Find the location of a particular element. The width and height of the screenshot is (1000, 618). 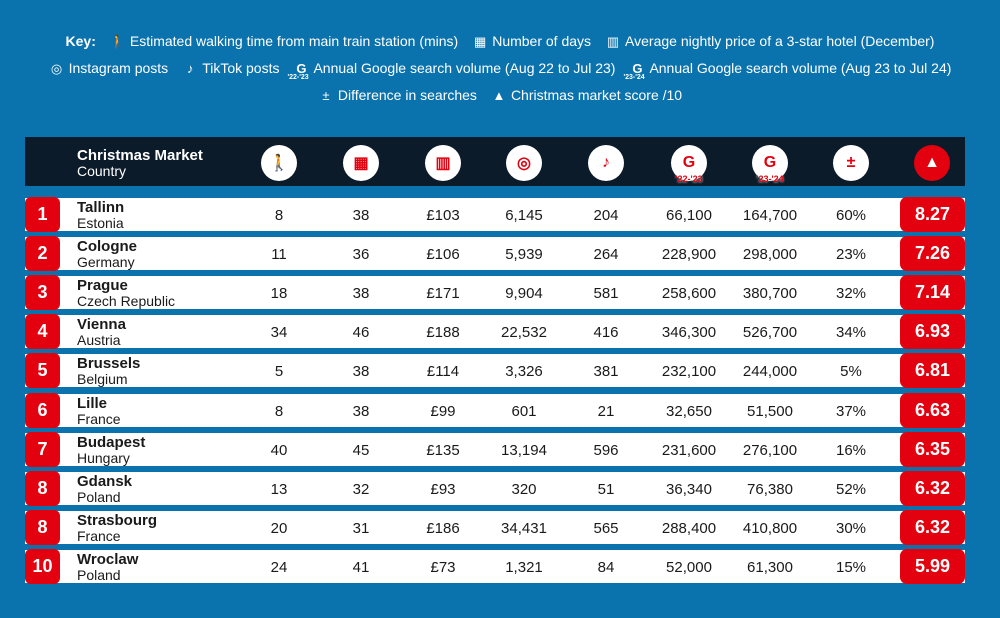

country-name: Czech Republic is located at coordinates (126, 301).